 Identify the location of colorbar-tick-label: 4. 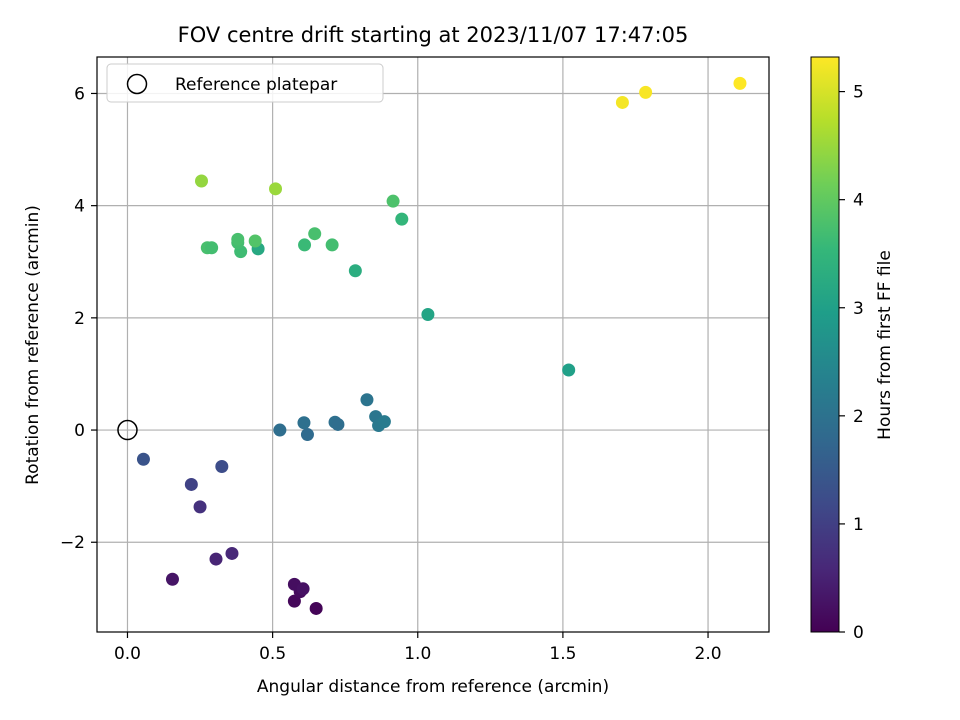
(858, 201).